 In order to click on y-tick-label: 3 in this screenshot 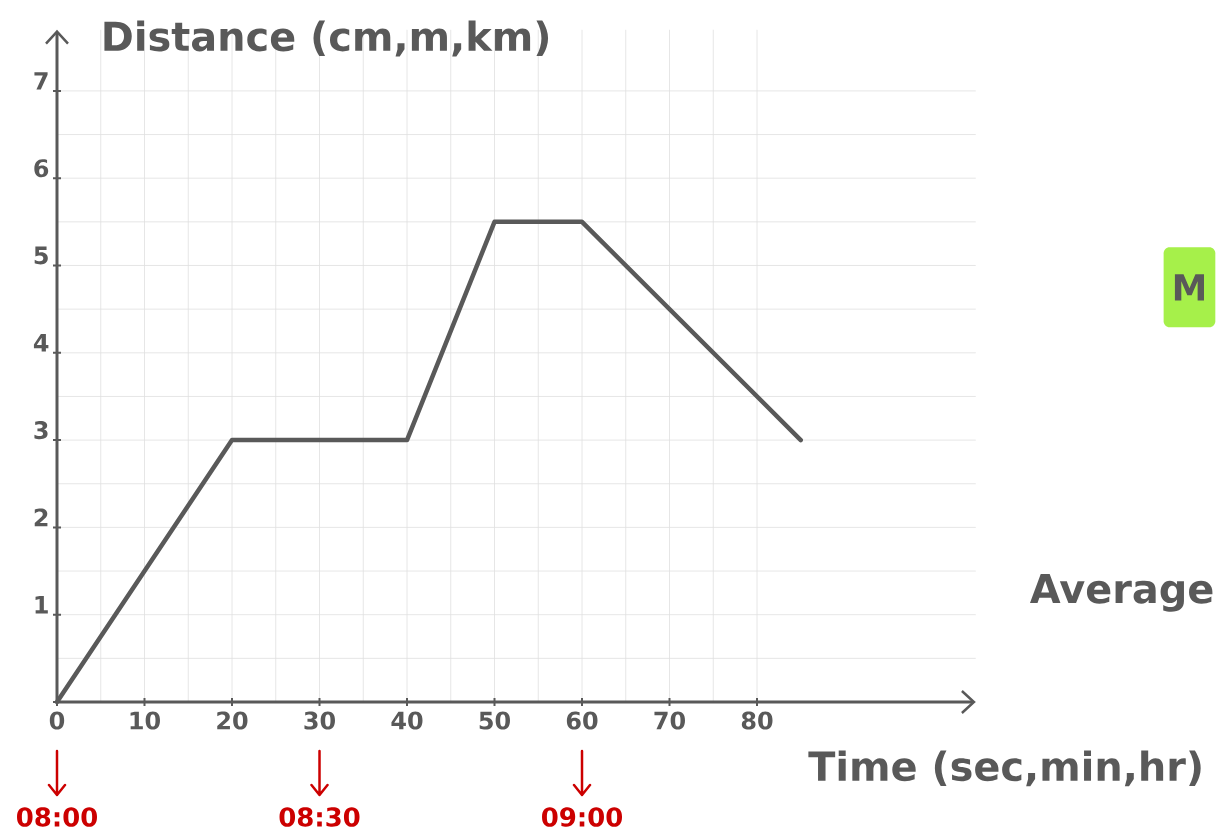, I will do `click(41, 430)`.